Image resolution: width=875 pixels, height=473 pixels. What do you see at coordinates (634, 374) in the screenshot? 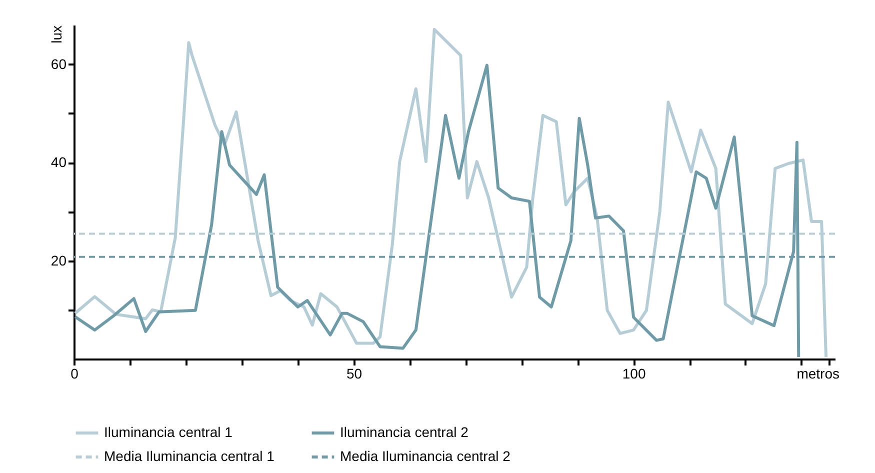
I see `x-tick-label: 100` at bounding box center [634, 374].